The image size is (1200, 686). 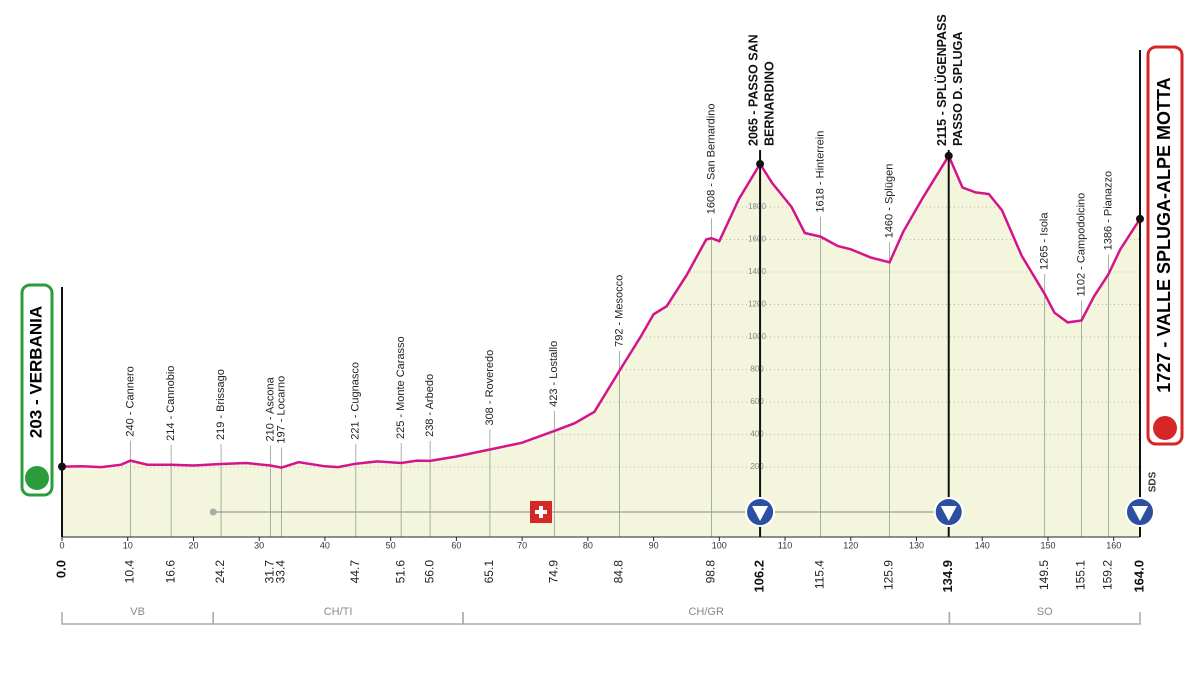 What do you see at coordinates (1153, 481) in the screenshot?
I see `logo: SDS` at bounding box center [1153, 481].